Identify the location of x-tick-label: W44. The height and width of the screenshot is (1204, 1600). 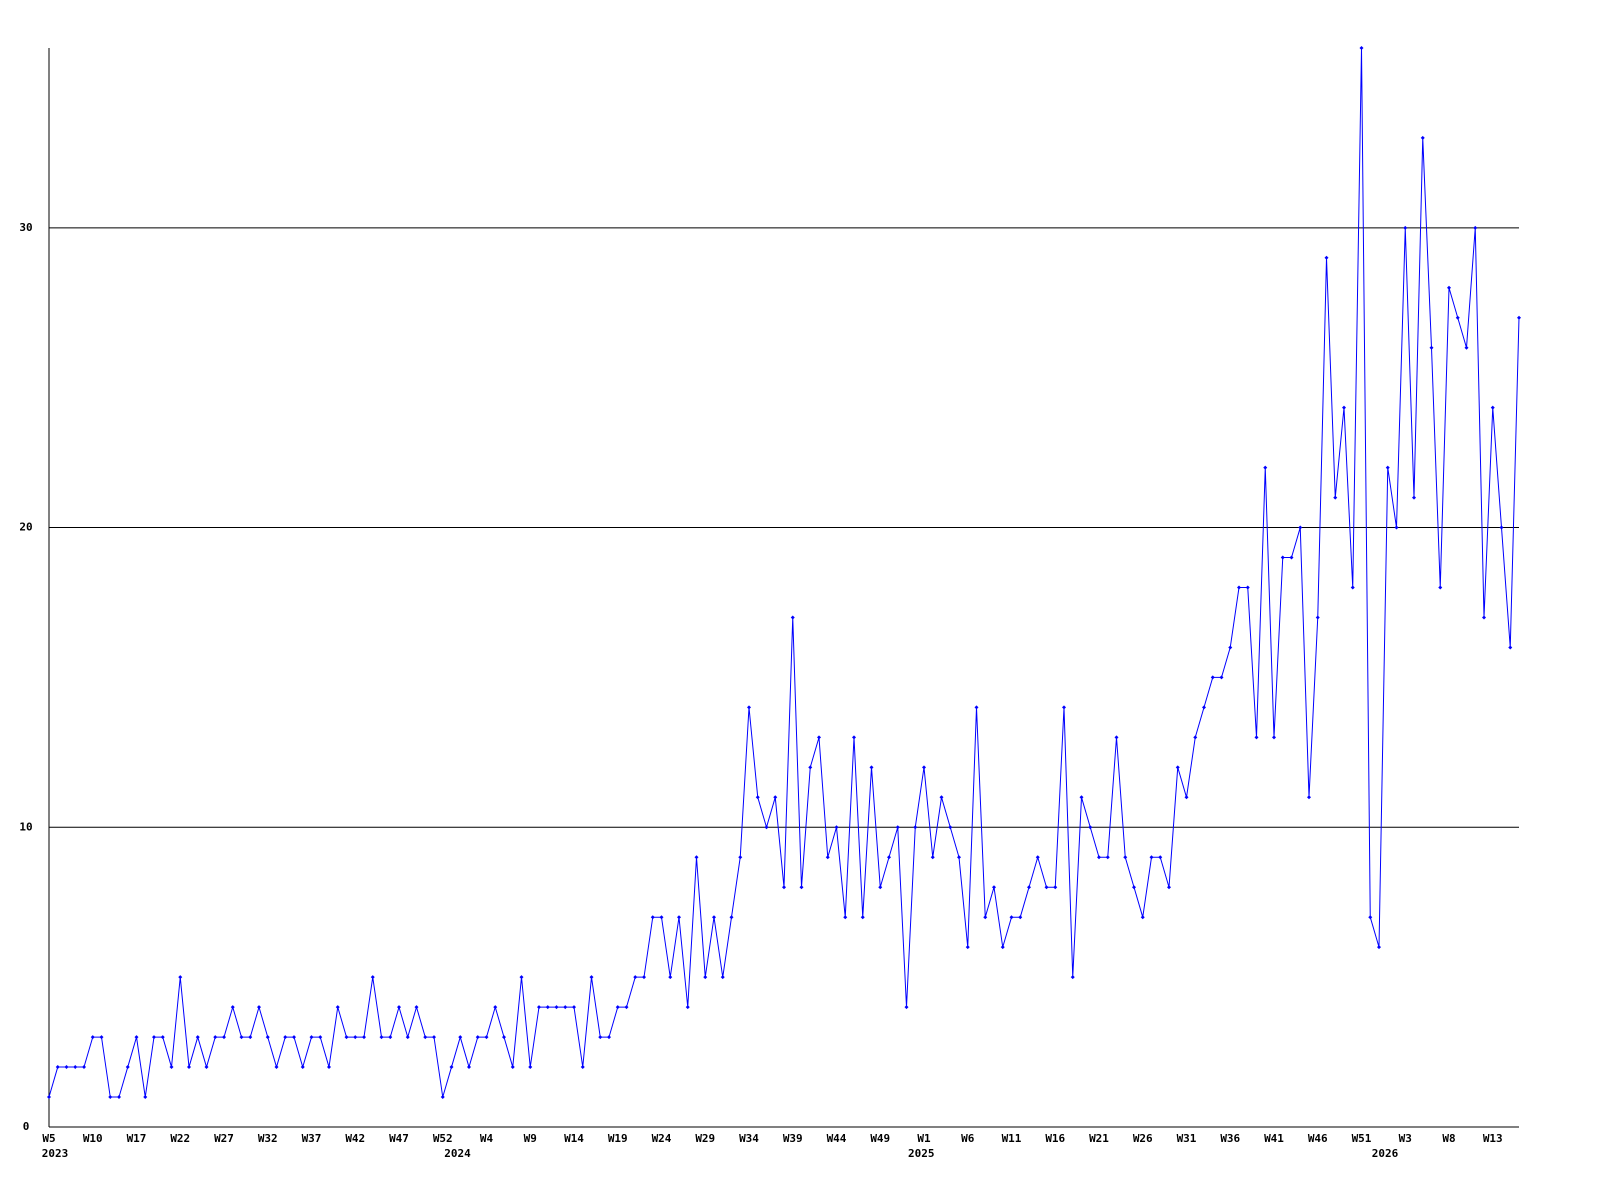
(837, 1138).